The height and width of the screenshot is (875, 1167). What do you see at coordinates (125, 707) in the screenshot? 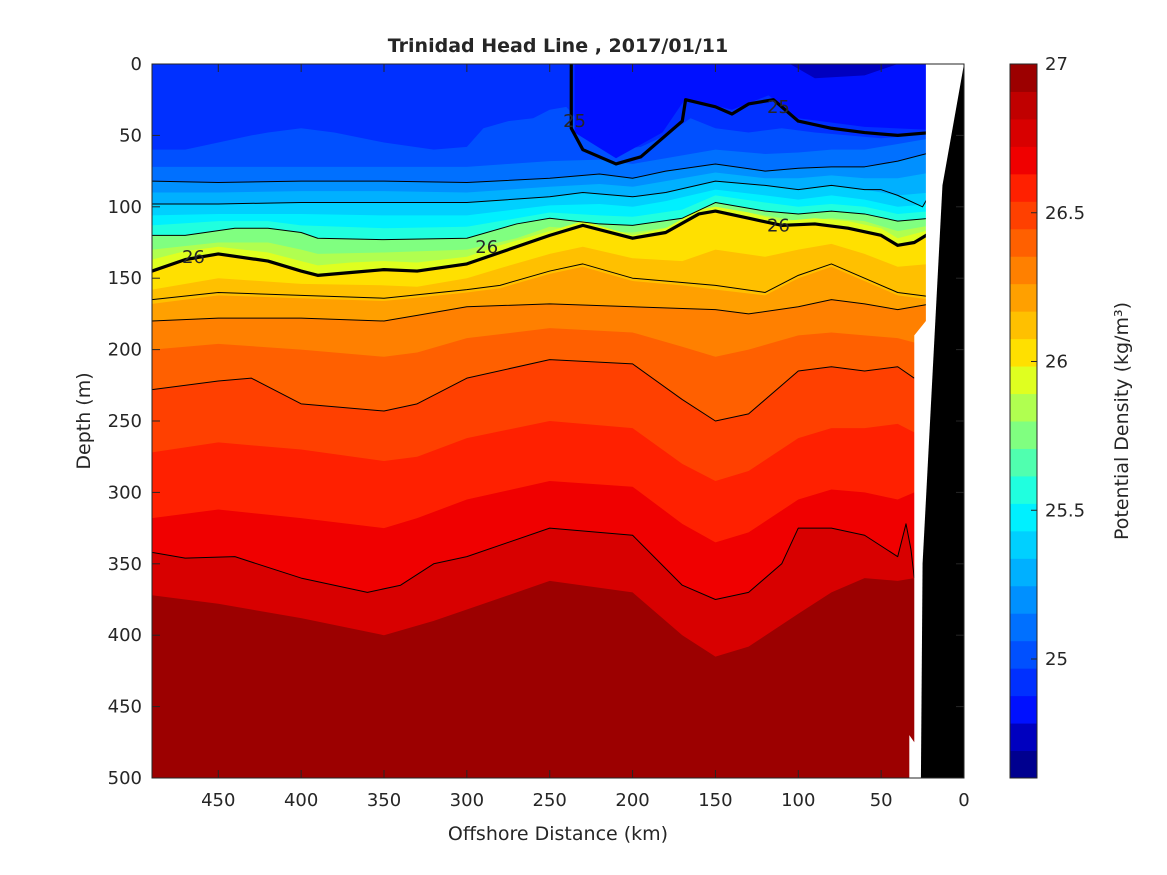
I see `y-tick-label: 450` at bounding box center [125, 707].